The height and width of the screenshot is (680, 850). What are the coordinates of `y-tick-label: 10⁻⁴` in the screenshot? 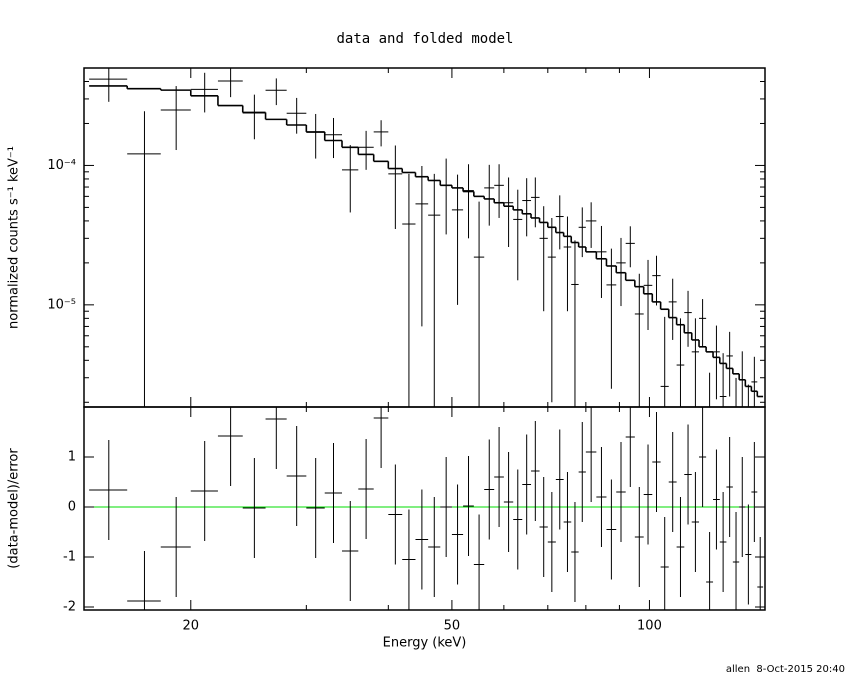 It's located at (61, 165).